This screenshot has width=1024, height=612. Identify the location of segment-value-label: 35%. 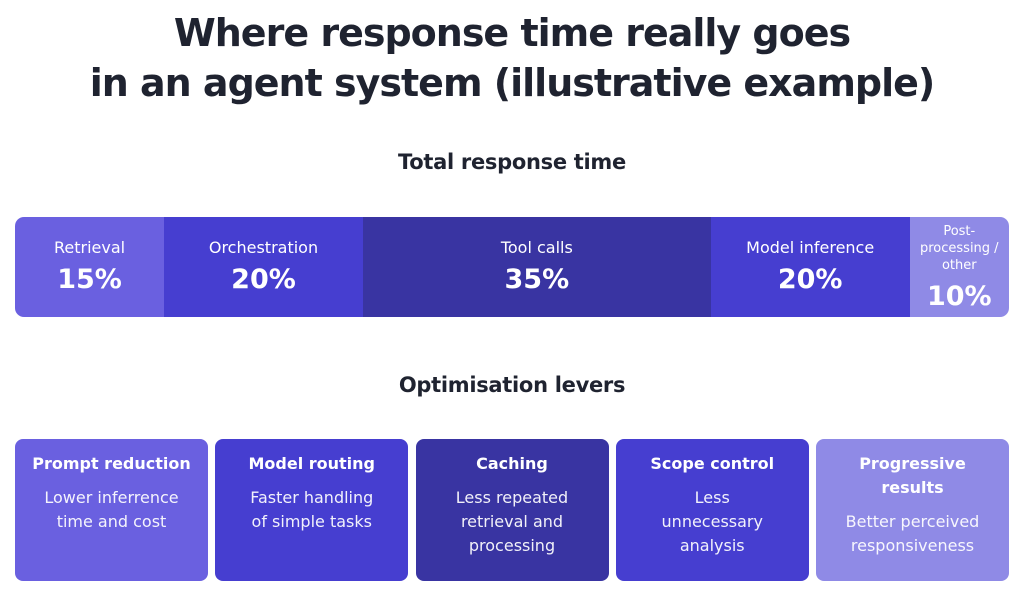
(537, 279).